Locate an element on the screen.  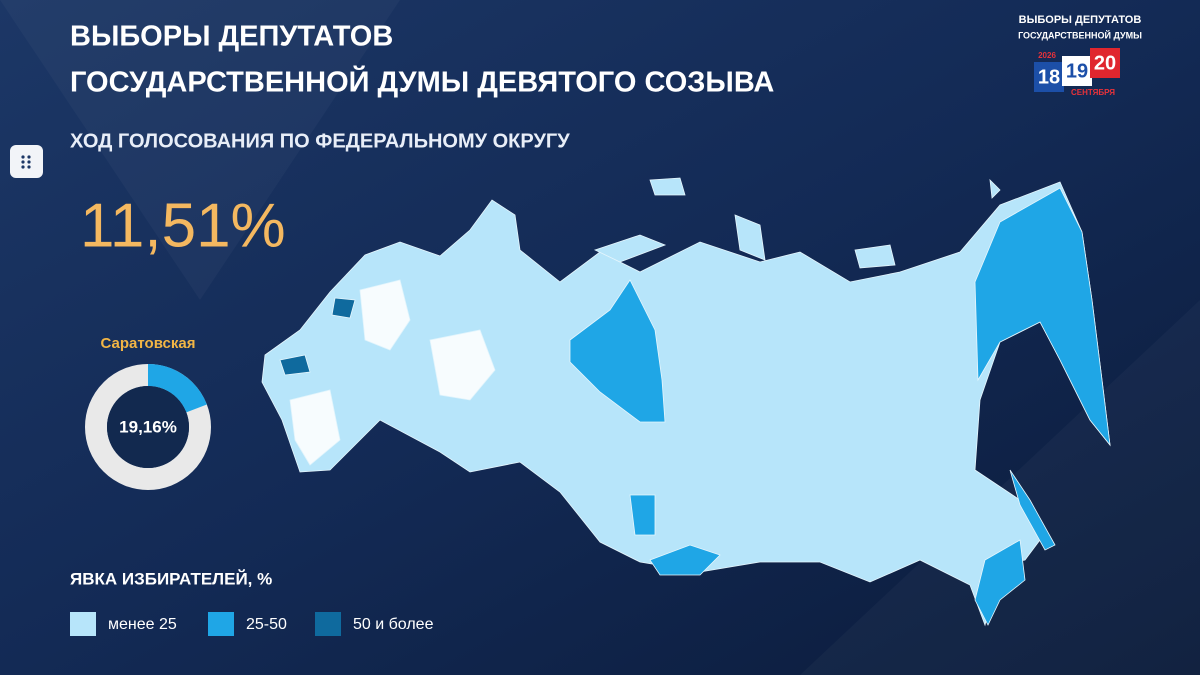
region-name: Саратовская is located at coordinates (148, 343).